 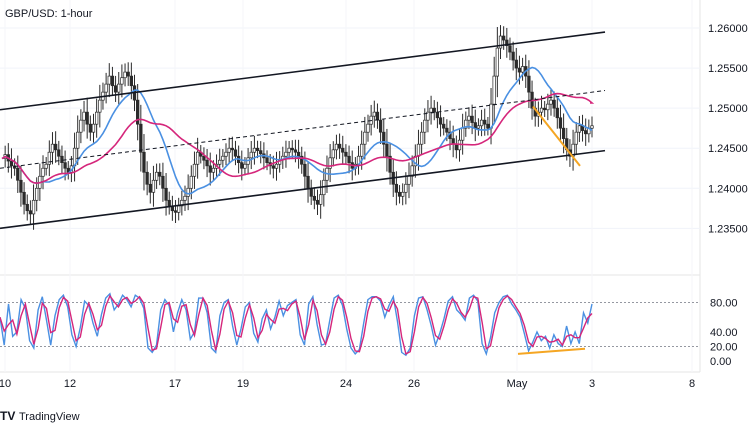 What do you see at coordinates (175, 384) in the screenshot?
I see `time-tick-label: 17` at bounding box center [175, 384].